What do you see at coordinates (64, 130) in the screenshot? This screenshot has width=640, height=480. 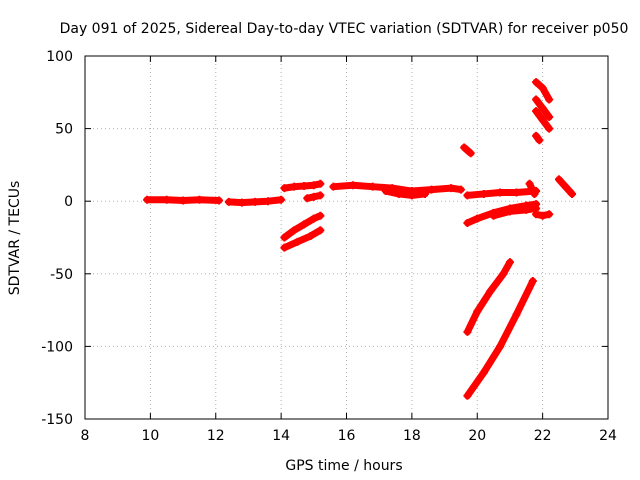 I see `y-tick-label: 50` at bounding box center [64, 130].